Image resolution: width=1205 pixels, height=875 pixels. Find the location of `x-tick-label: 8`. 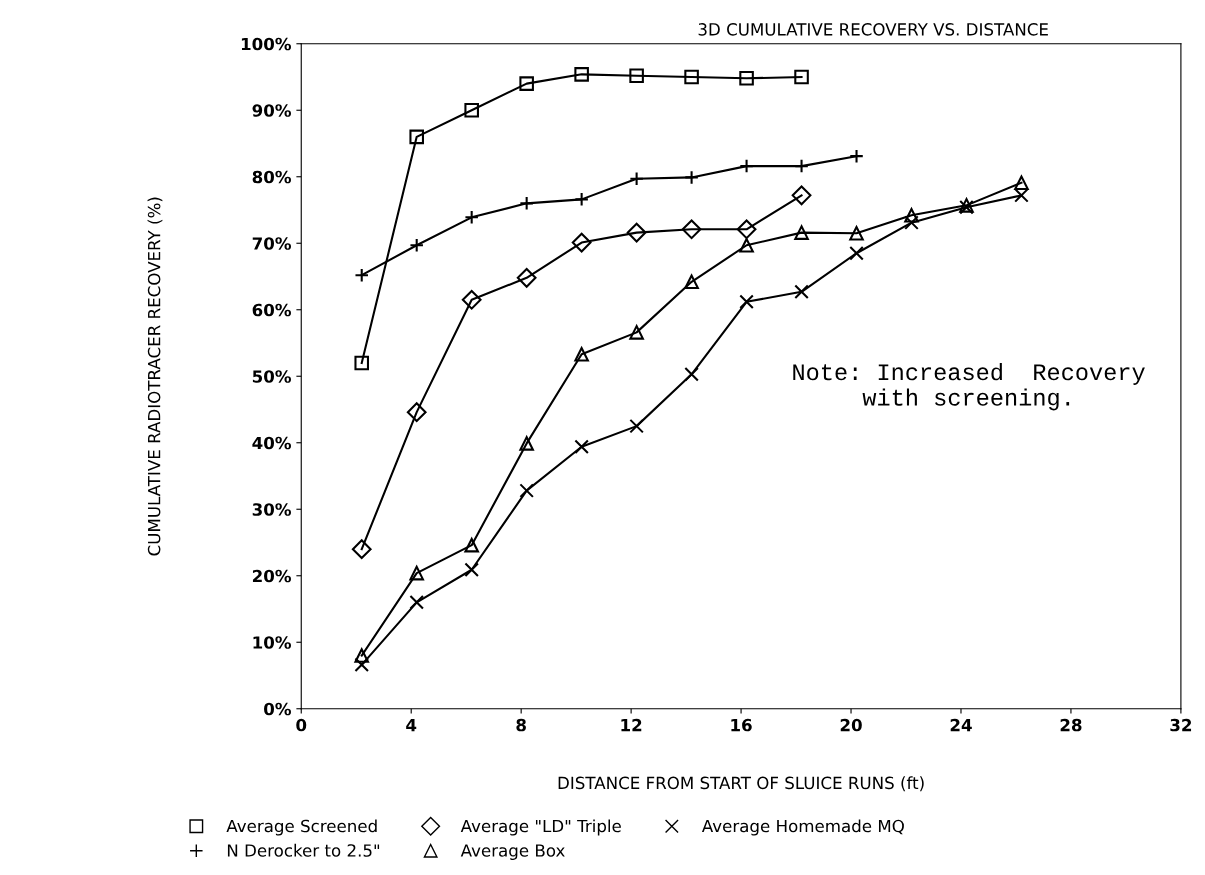

x-tick-label: 8 is located at coordinates (521, 725).